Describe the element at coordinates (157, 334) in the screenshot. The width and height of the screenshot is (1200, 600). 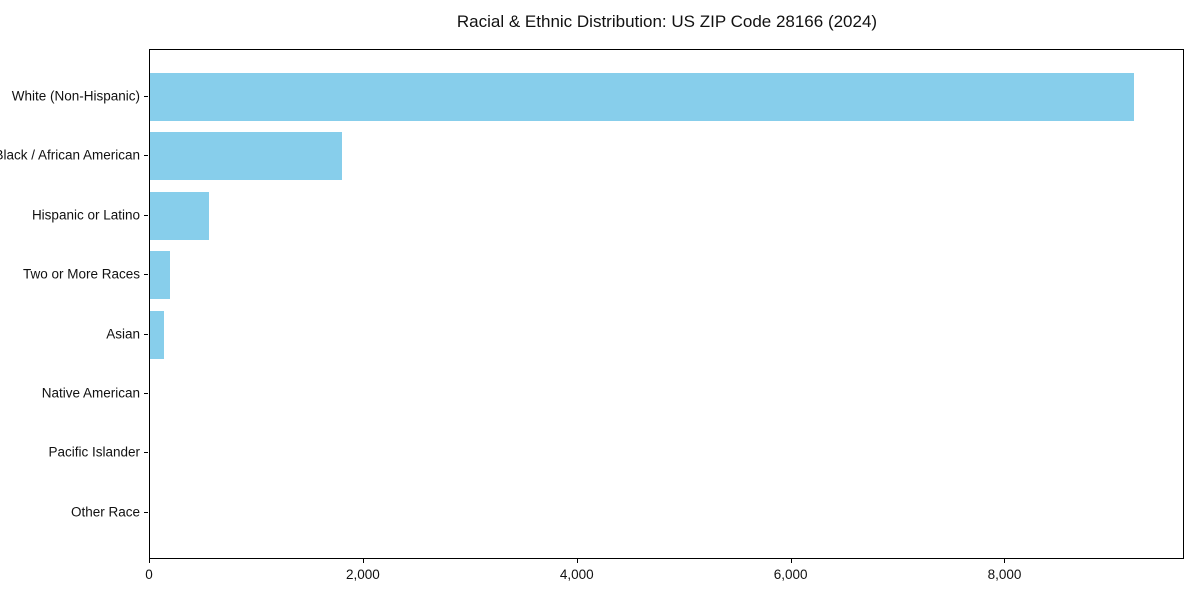
I see `bar-asian` at that location.